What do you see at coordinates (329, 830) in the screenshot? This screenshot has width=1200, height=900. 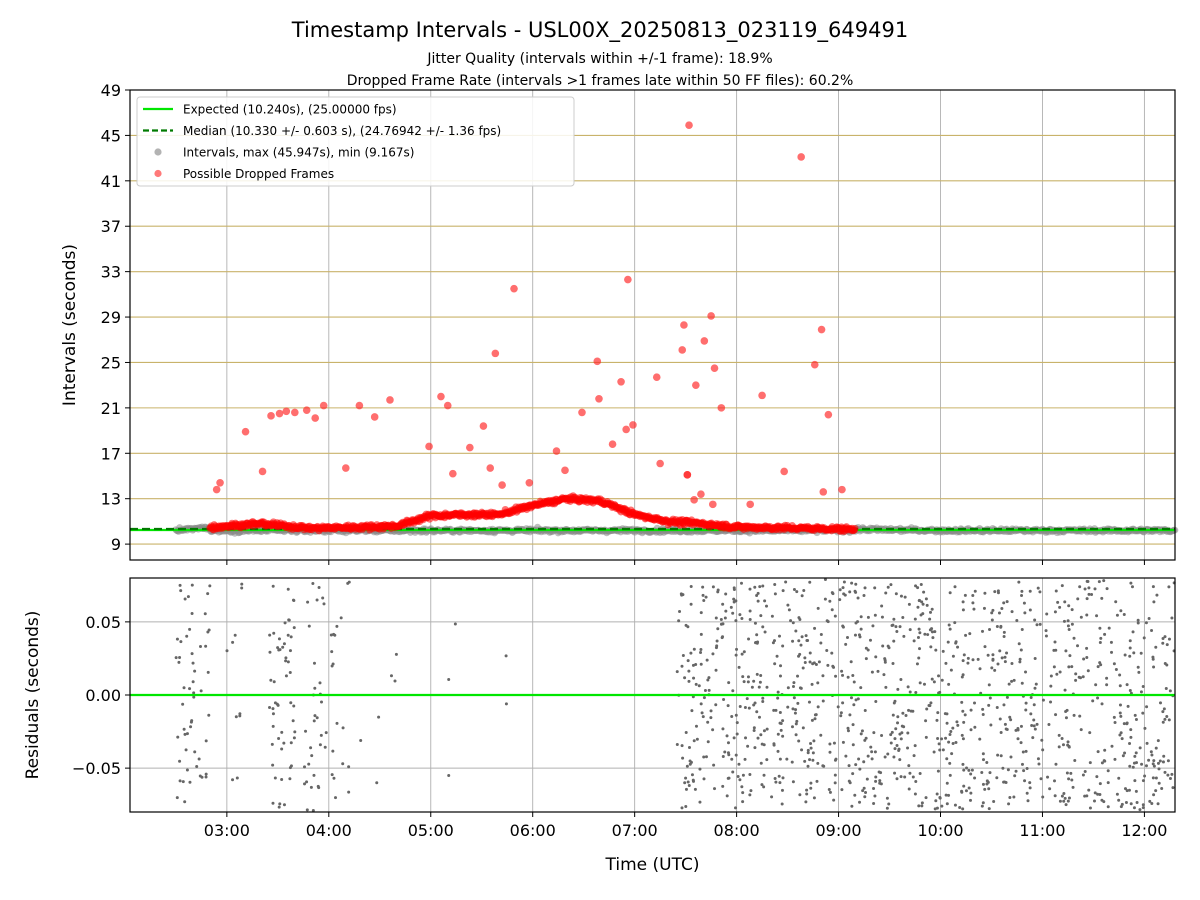 I see `residuals-x-tick-label: 04:00` at bounding box center [329, 830].